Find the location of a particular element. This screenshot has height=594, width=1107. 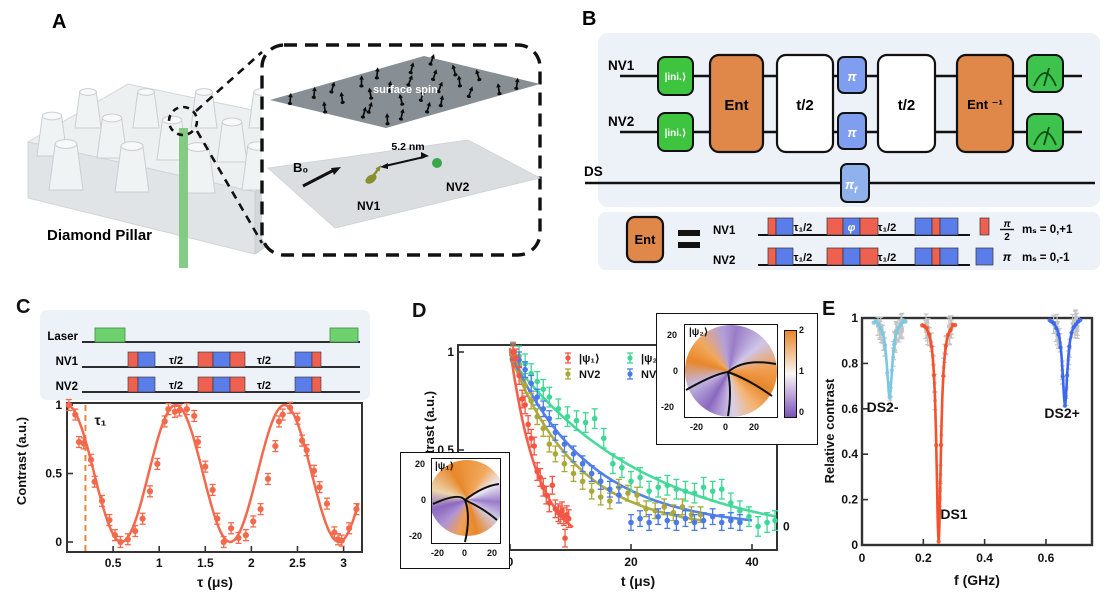

psi2-contours is located at coordinates (731, 389).